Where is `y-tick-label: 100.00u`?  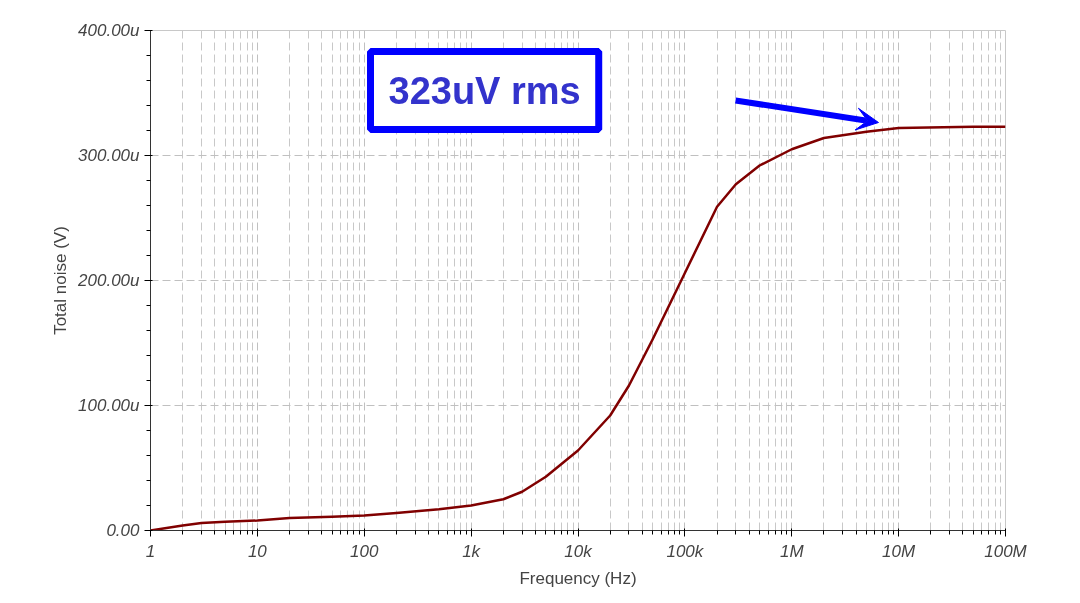 y-tick-label: 100.00u is located at coordinates (109, 405).